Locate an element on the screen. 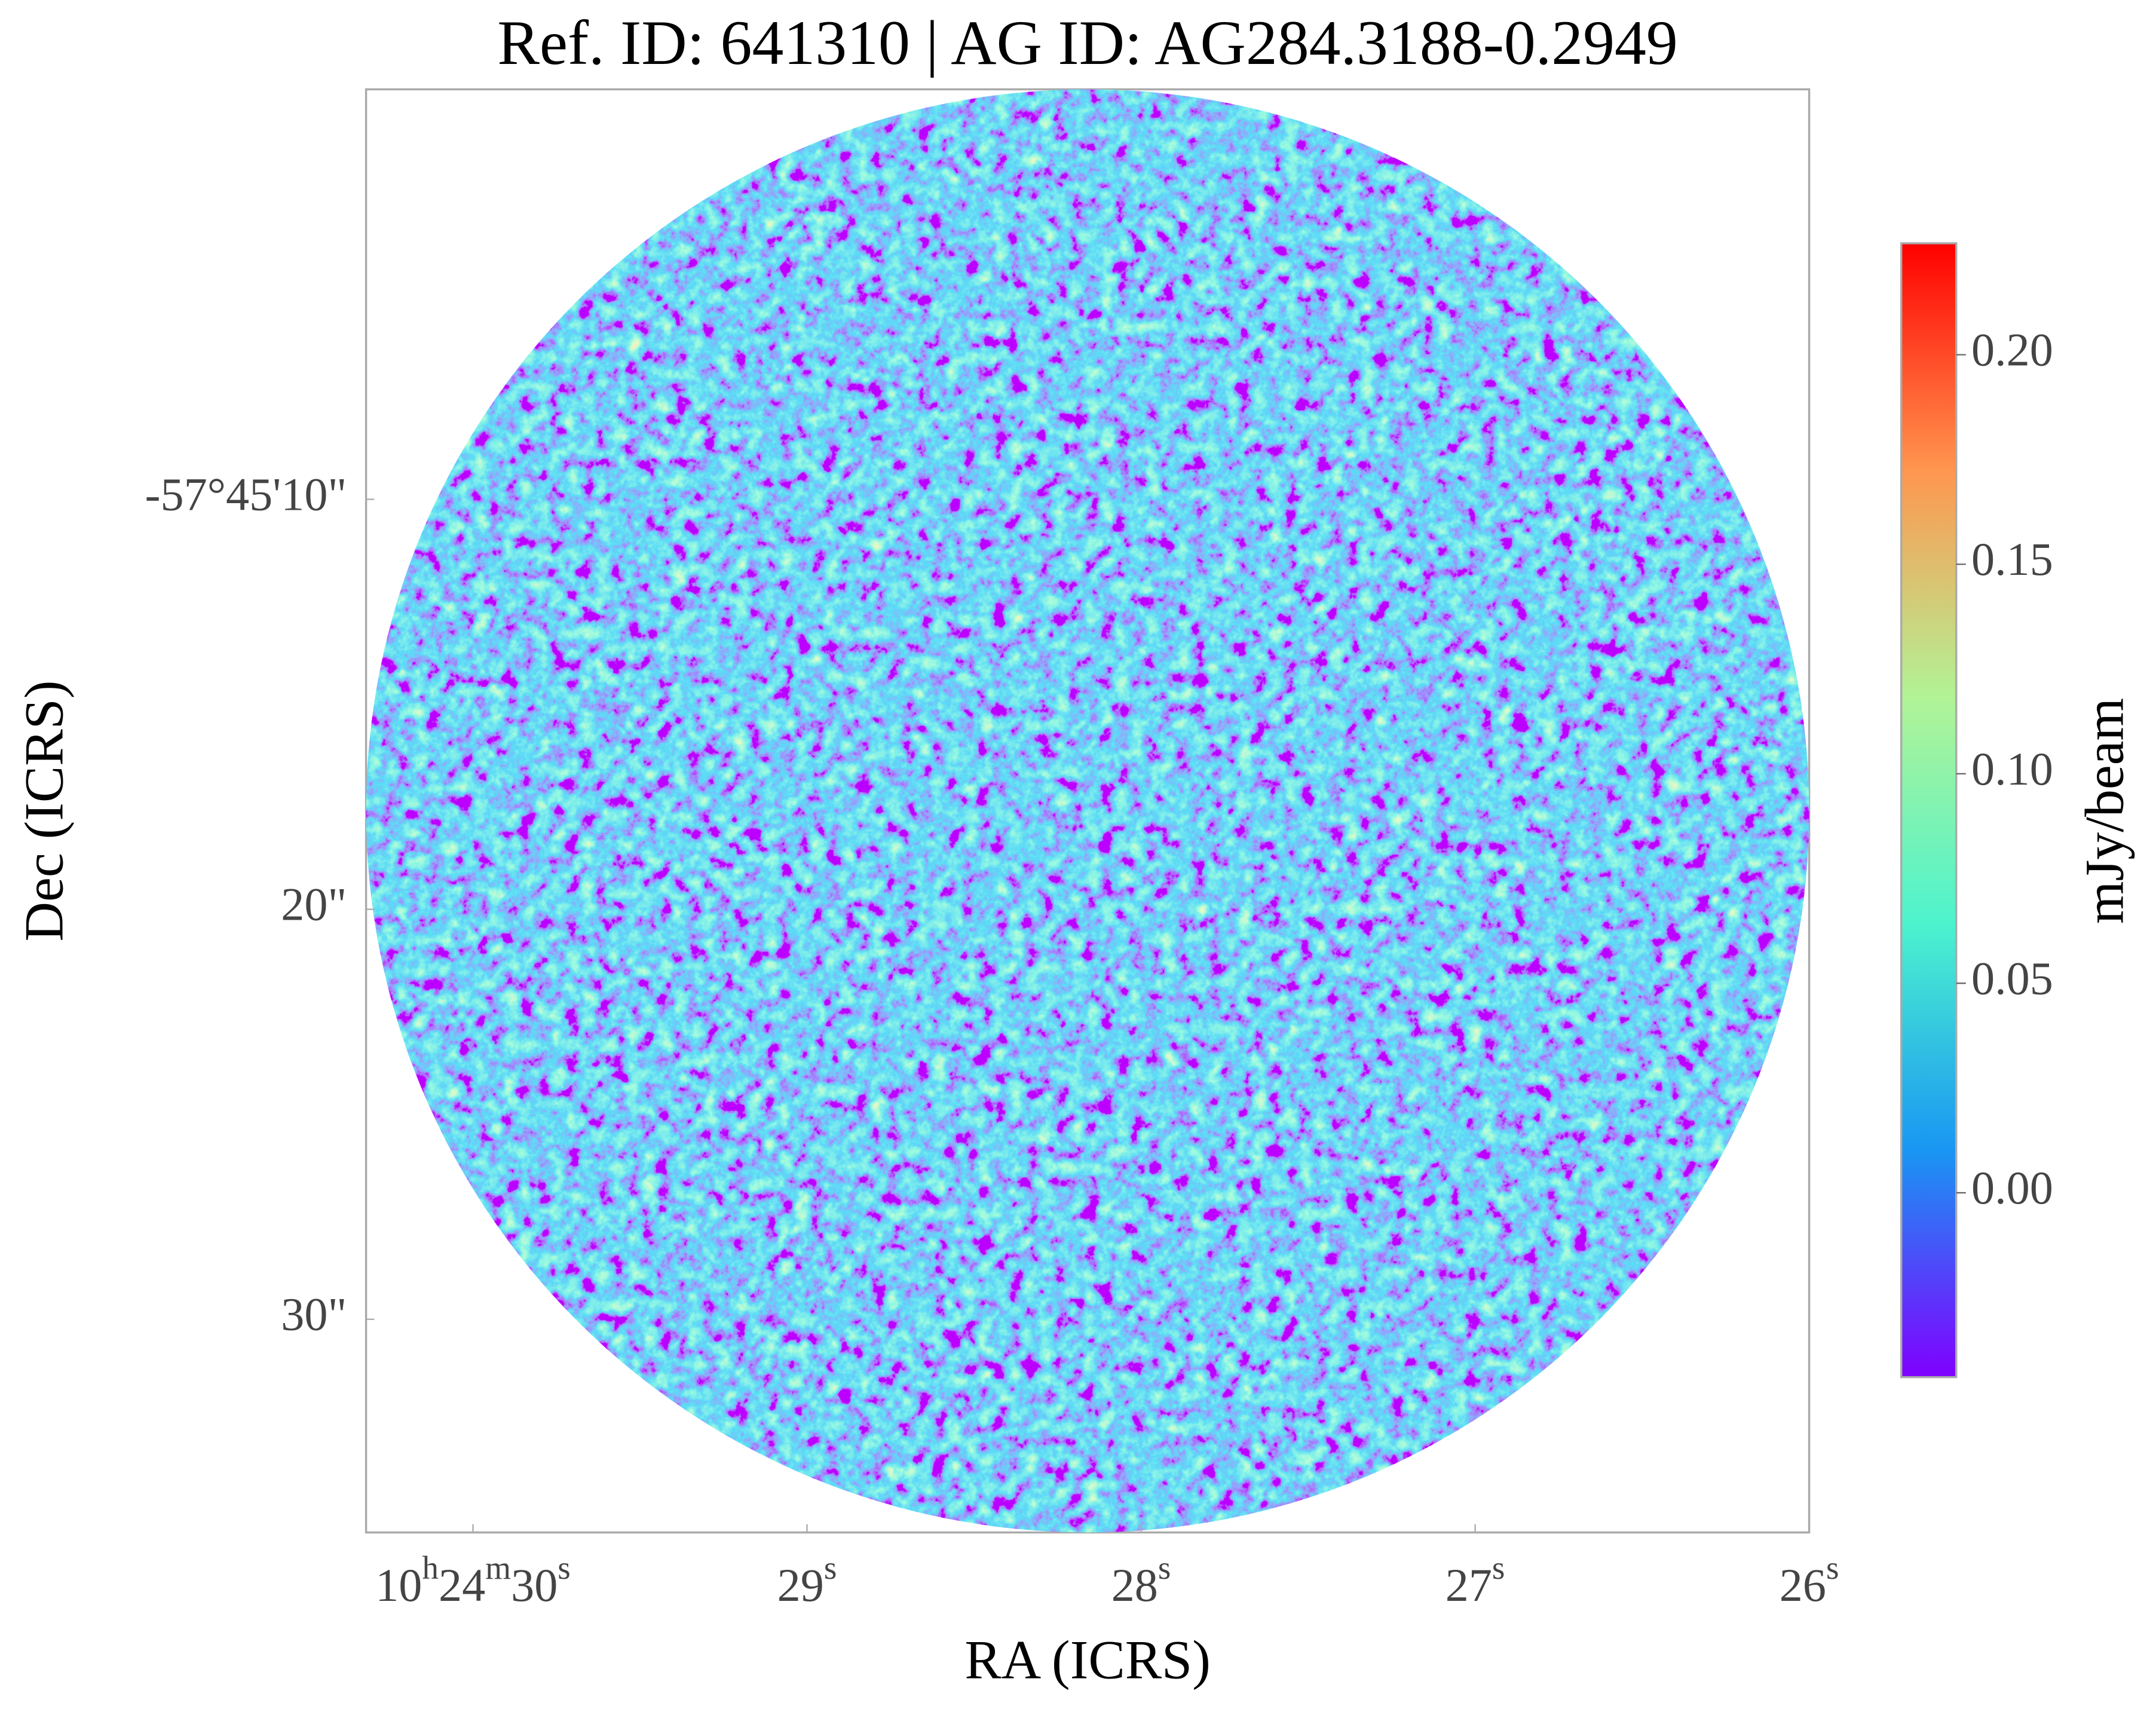  y-axis-label: Dec (ICRS) is located at coordinates (44, 811).